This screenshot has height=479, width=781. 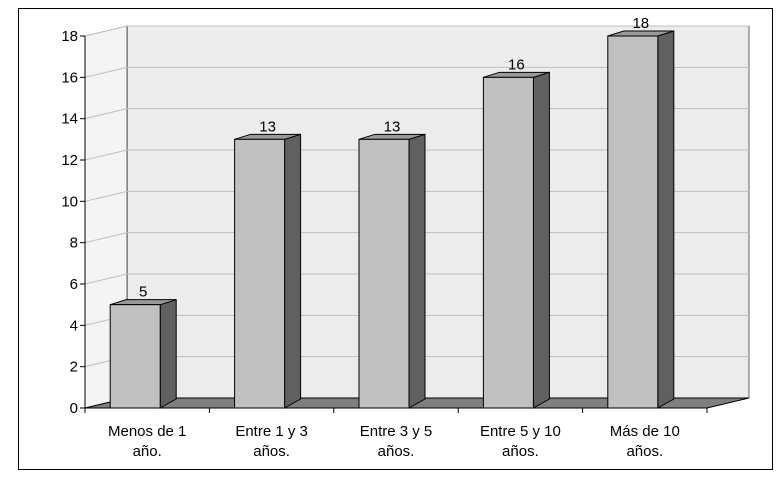 I want to click on x-tick-label: Entre 3 y 5 años., so click(x=396, y=441).